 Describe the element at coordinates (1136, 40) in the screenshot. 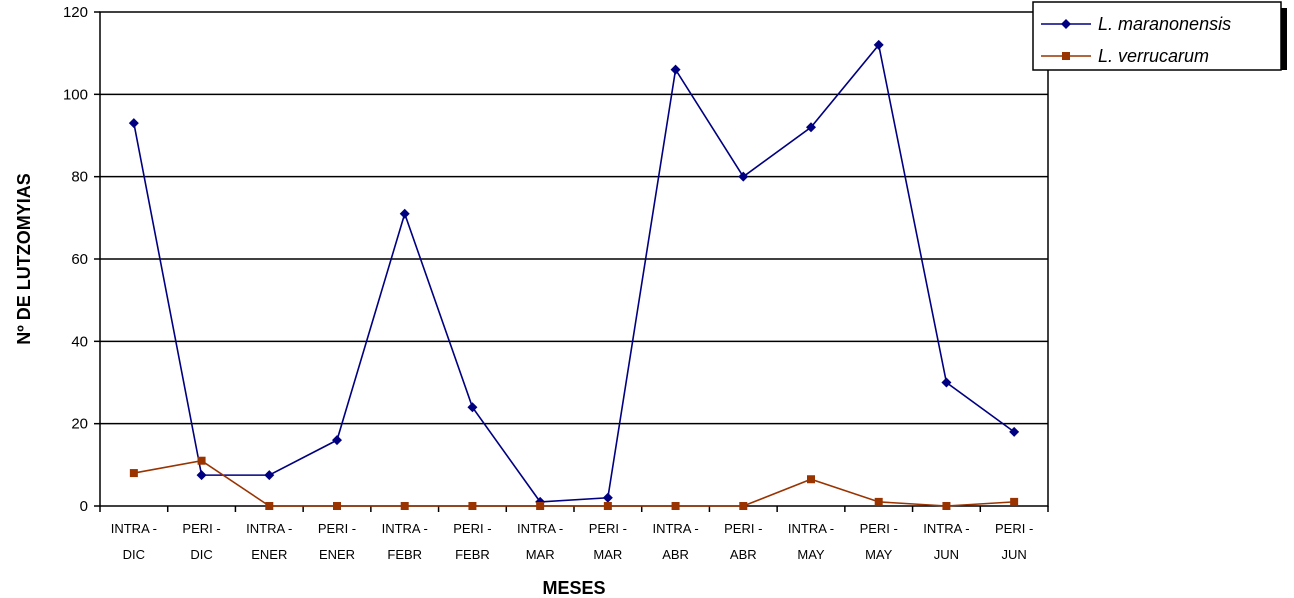

I see `legend-items: L. maranonensis L. verrucarum` at that location.